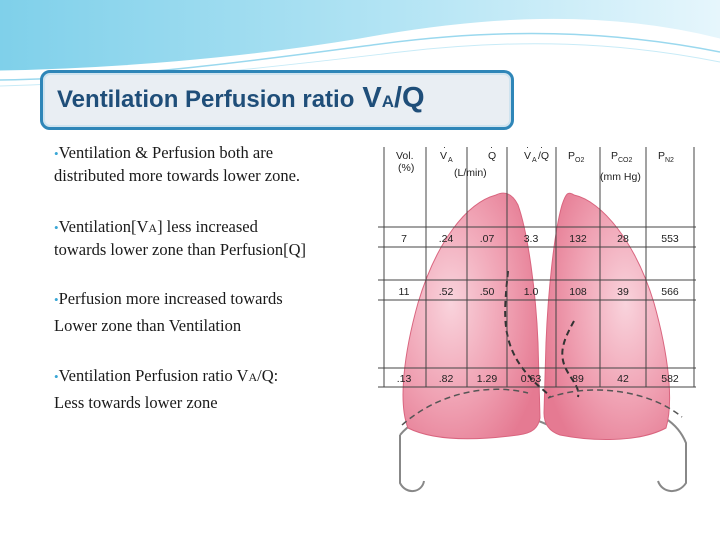  What do you see at coordinates (471, 316) in the screenshot?
I see `left-lung` at bounding box center [471, 316].